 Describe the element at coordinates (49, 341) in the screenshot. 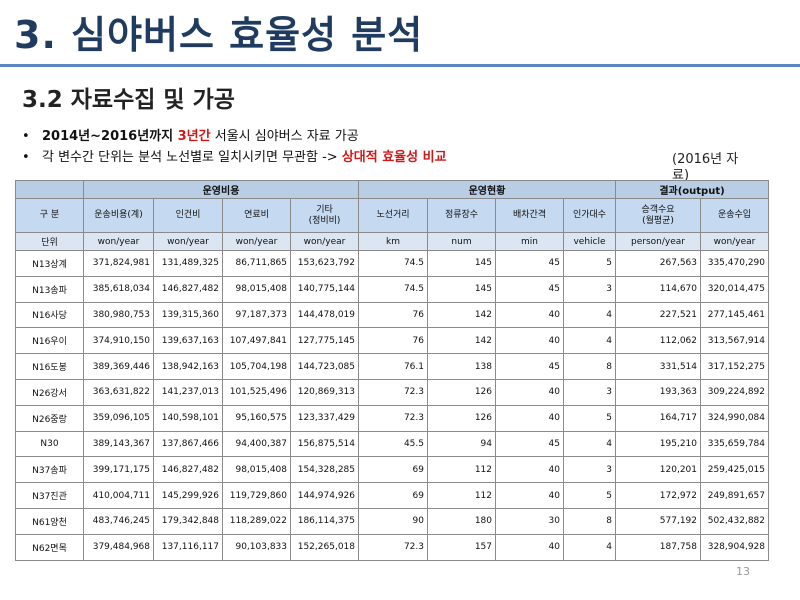

I see `row-label: N16우이` at that location.